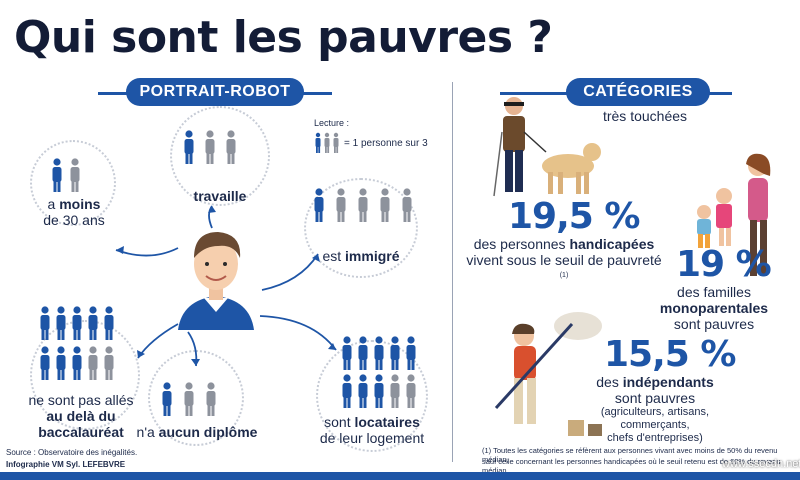 The image size is (800, 480). What do you see at coordinates (400, 476) in the screenshot?
I see `bottom-bar` at bounding box center [400, 476].